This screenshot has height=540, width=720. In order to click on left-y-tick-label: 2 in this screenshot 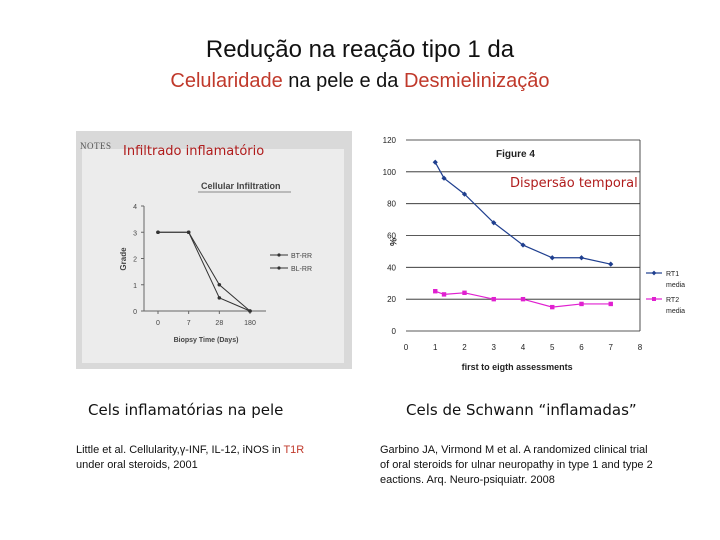, I will do `click(135, 260)`.